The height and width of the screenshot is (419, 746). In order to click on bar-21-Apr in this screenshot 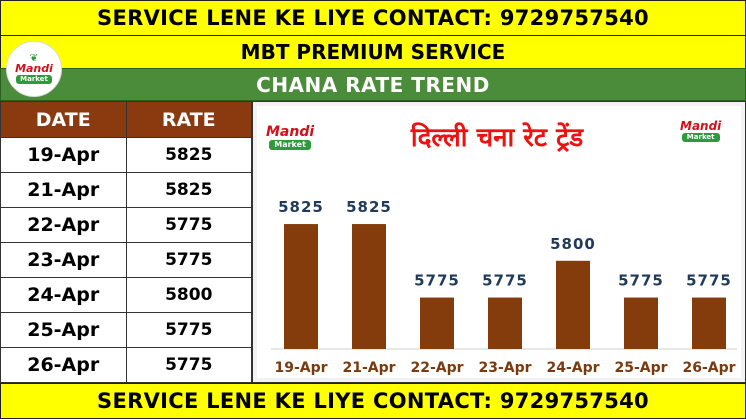, I will do `click(369, 286)`.